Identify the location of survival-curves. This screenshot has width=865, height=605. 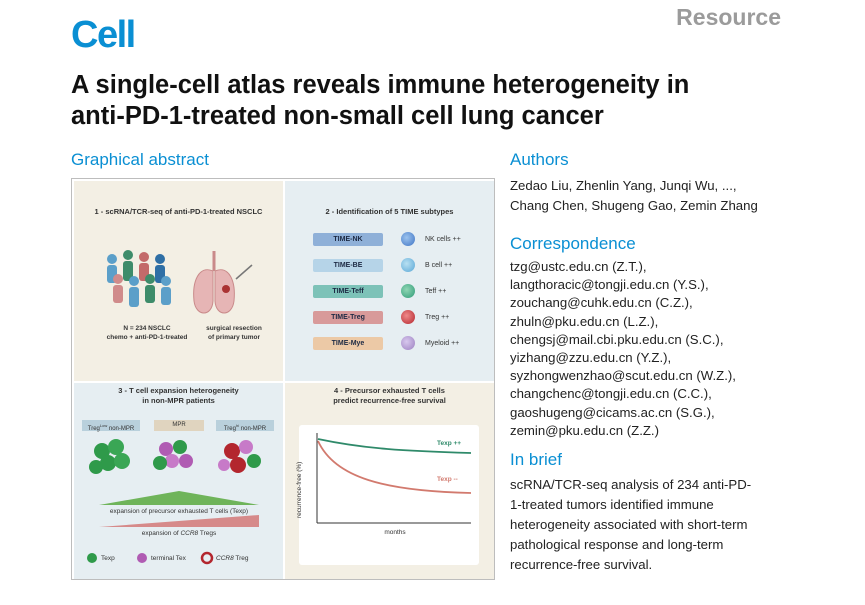
(394, 478).